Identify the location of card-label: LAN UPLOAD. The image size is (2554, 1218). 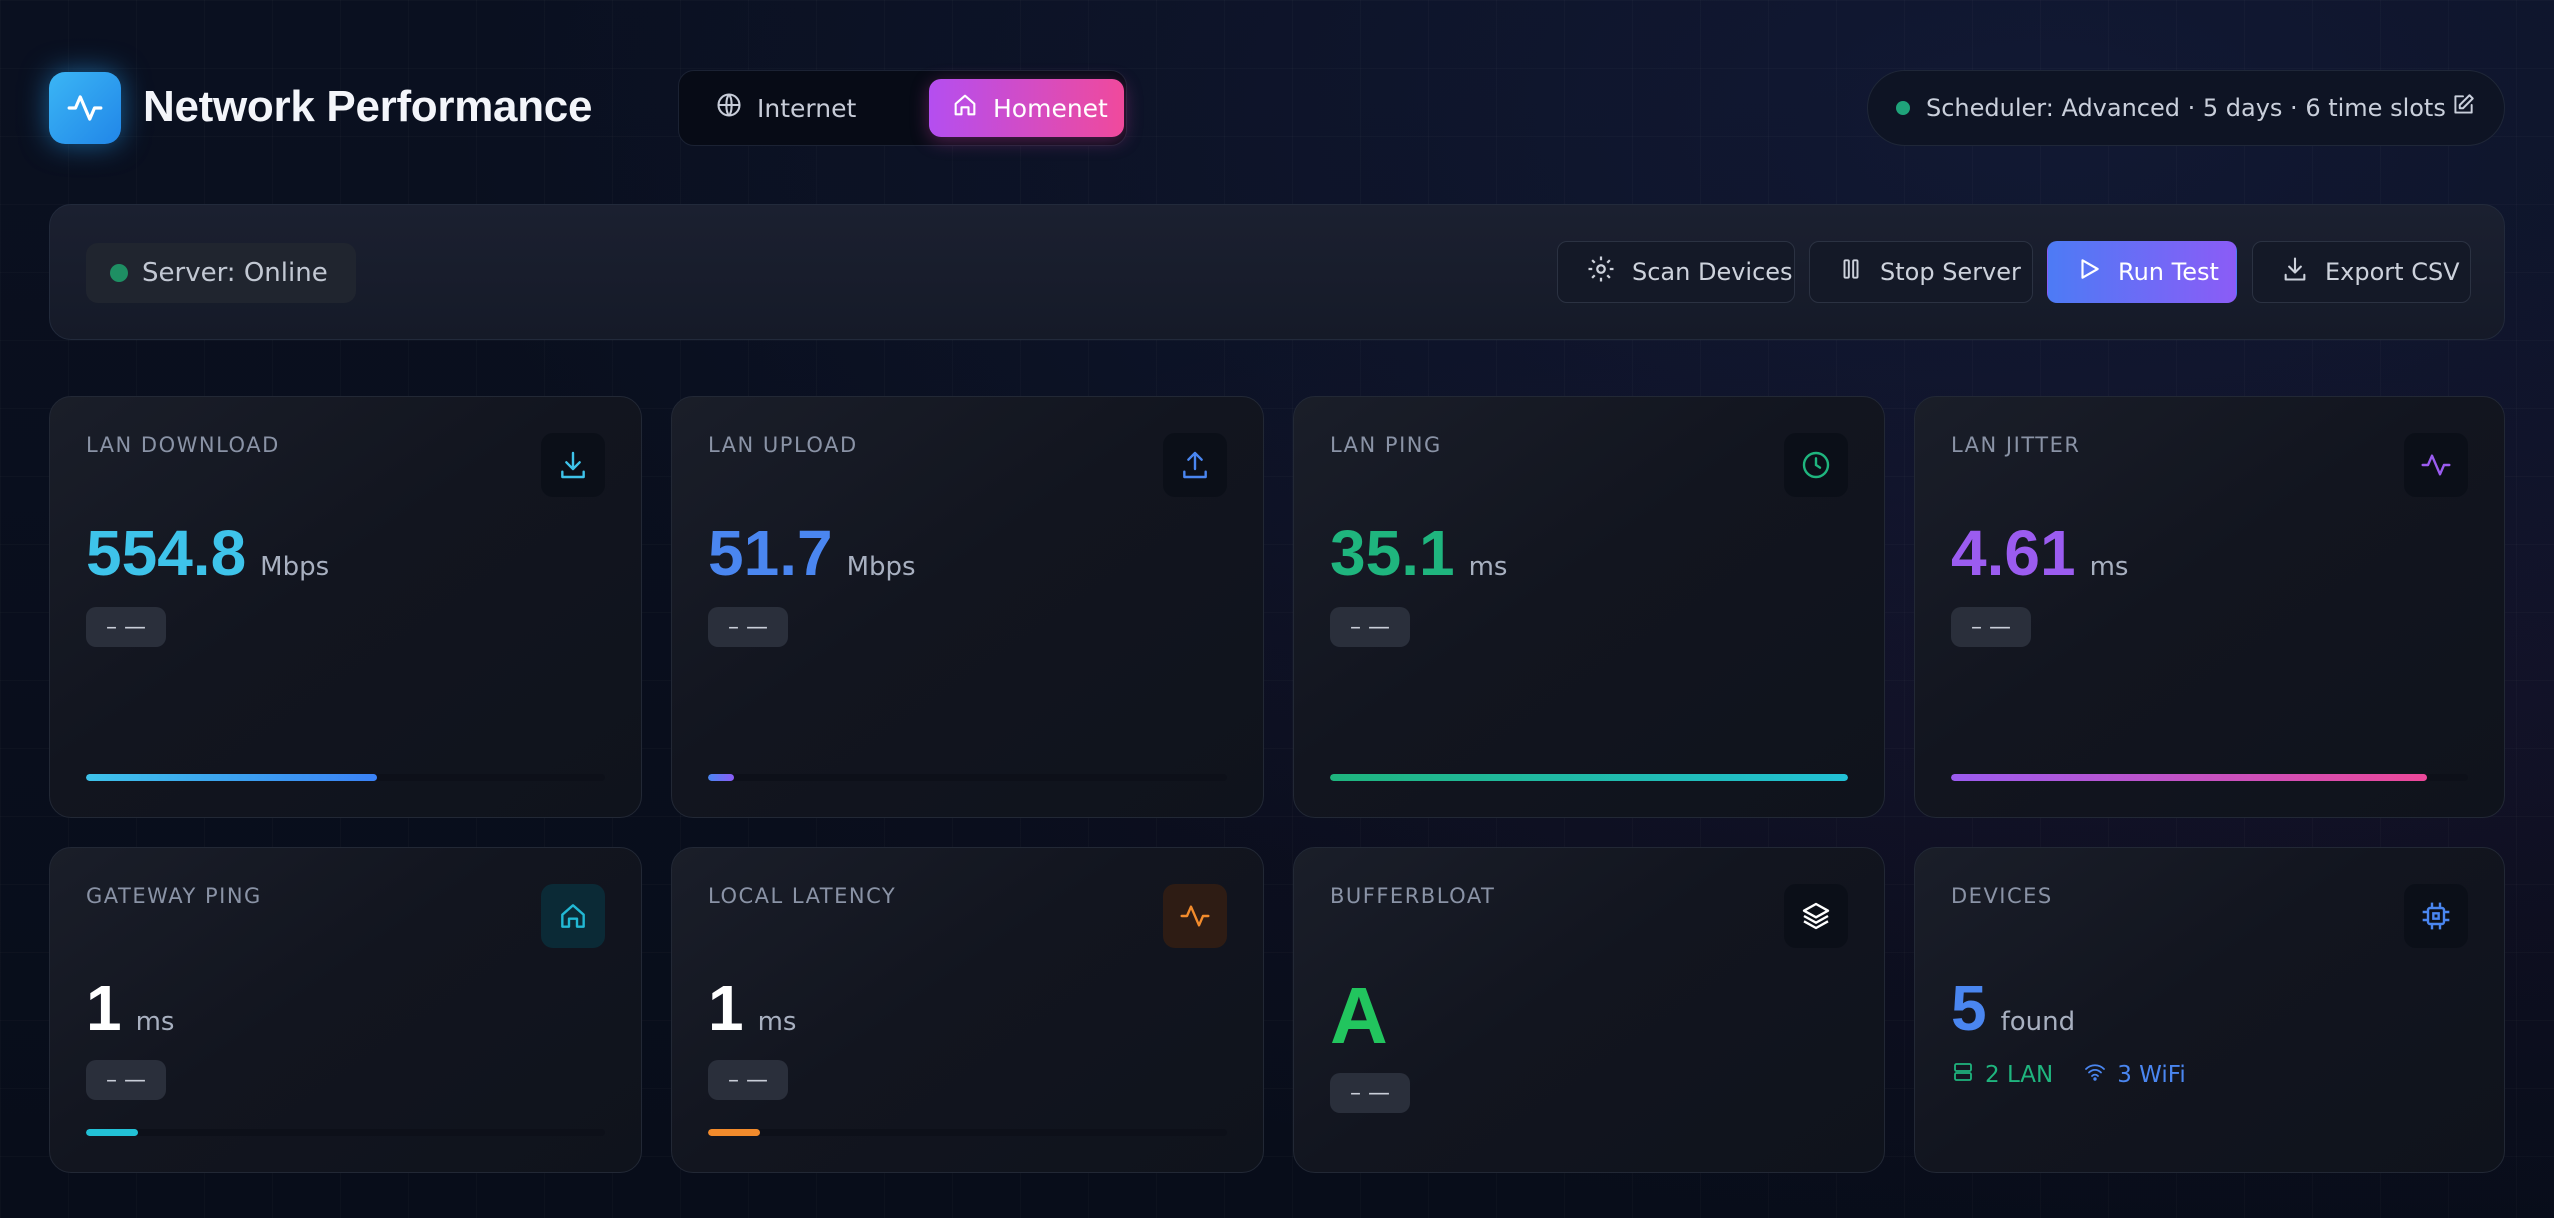
(783, 445).